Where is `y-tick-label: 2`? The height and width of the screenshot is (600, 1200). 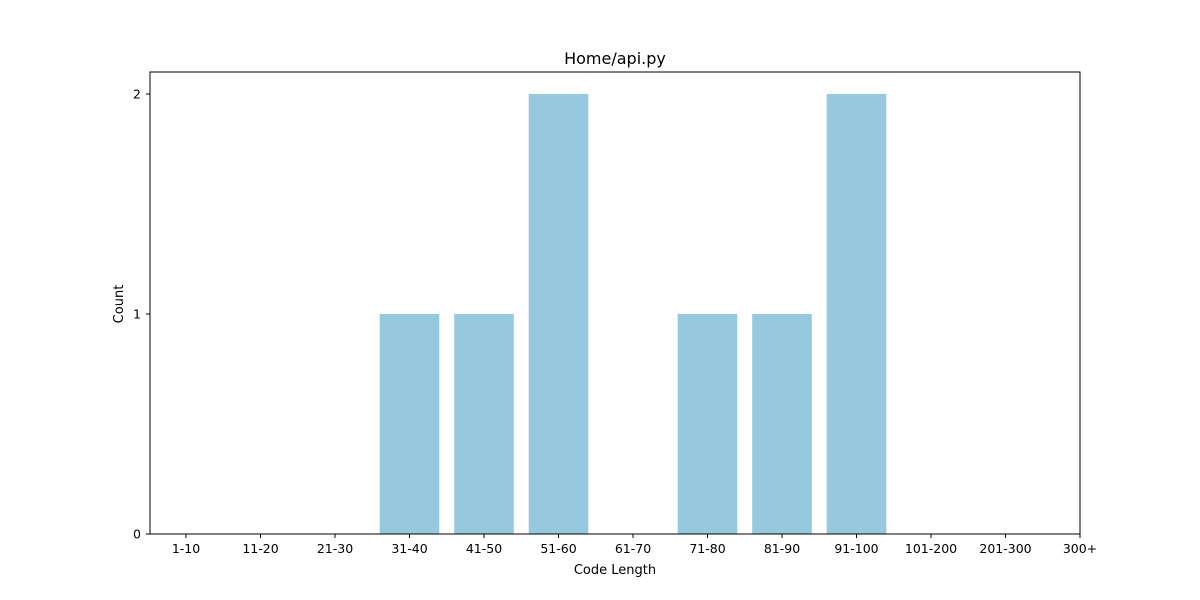
y-tick-label: 2 is located at coordinates (137, 94).